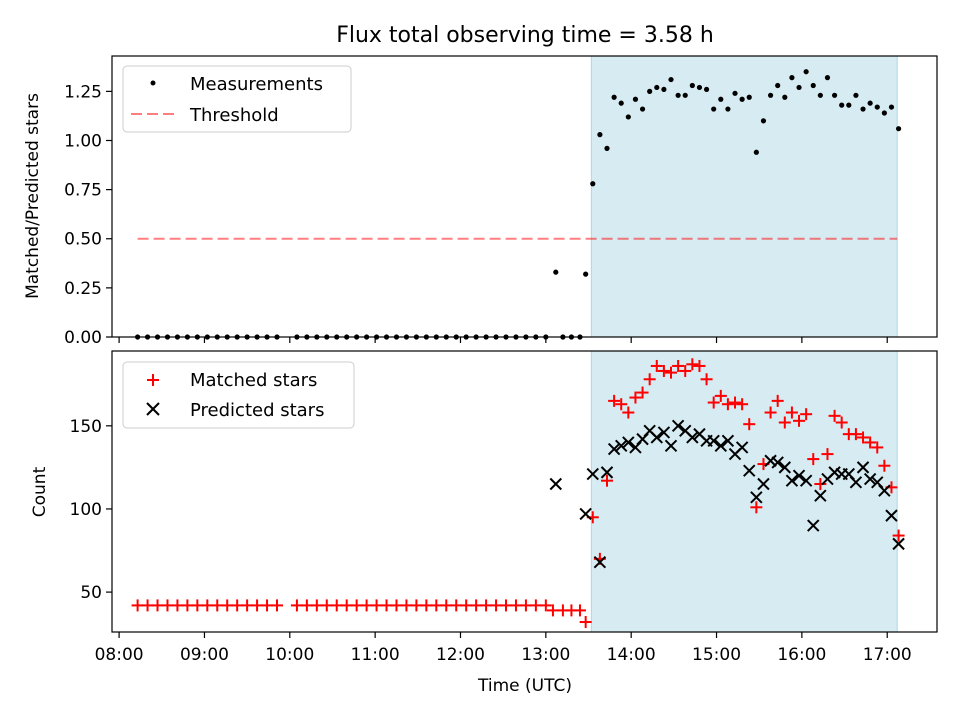 This screenshot has width=960, height=724. I want to click on x-tick-label: 14:00, so click(631, 655).